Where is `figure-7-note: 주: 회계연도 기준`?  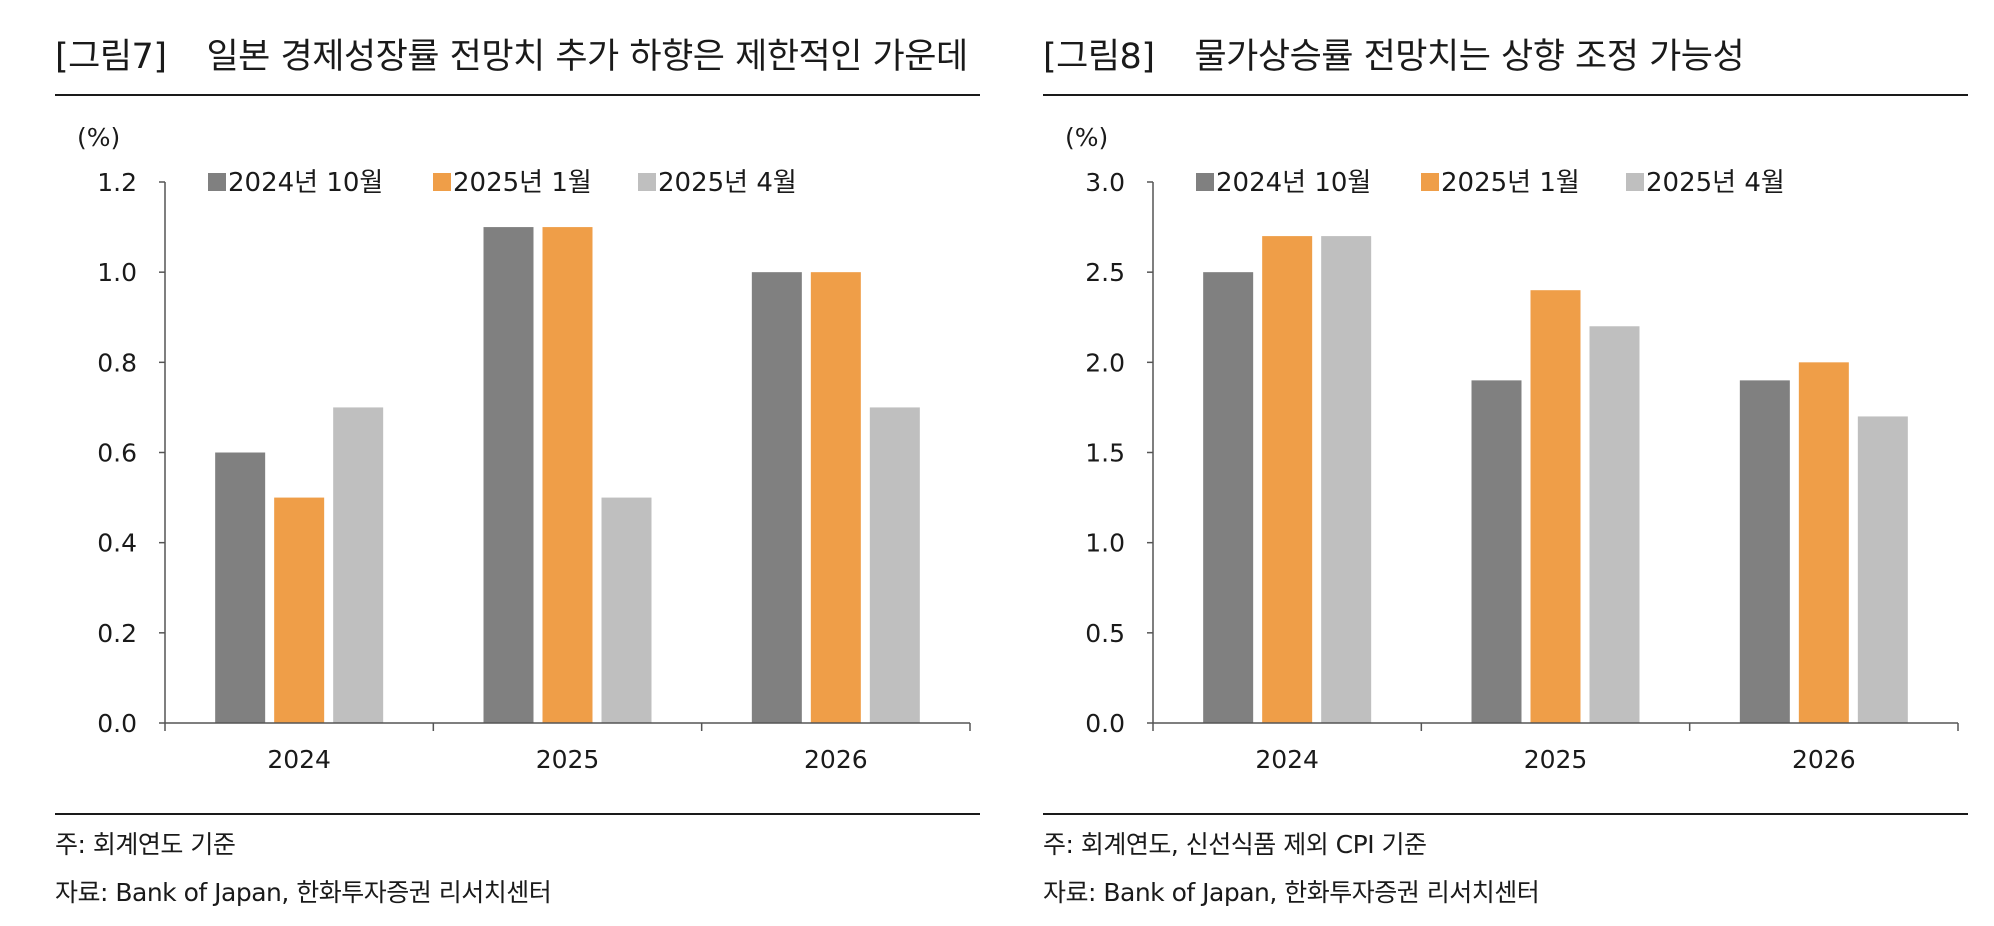 figure-7-note: 주: 회계연도 기준 is located at coordinates (145, 844).